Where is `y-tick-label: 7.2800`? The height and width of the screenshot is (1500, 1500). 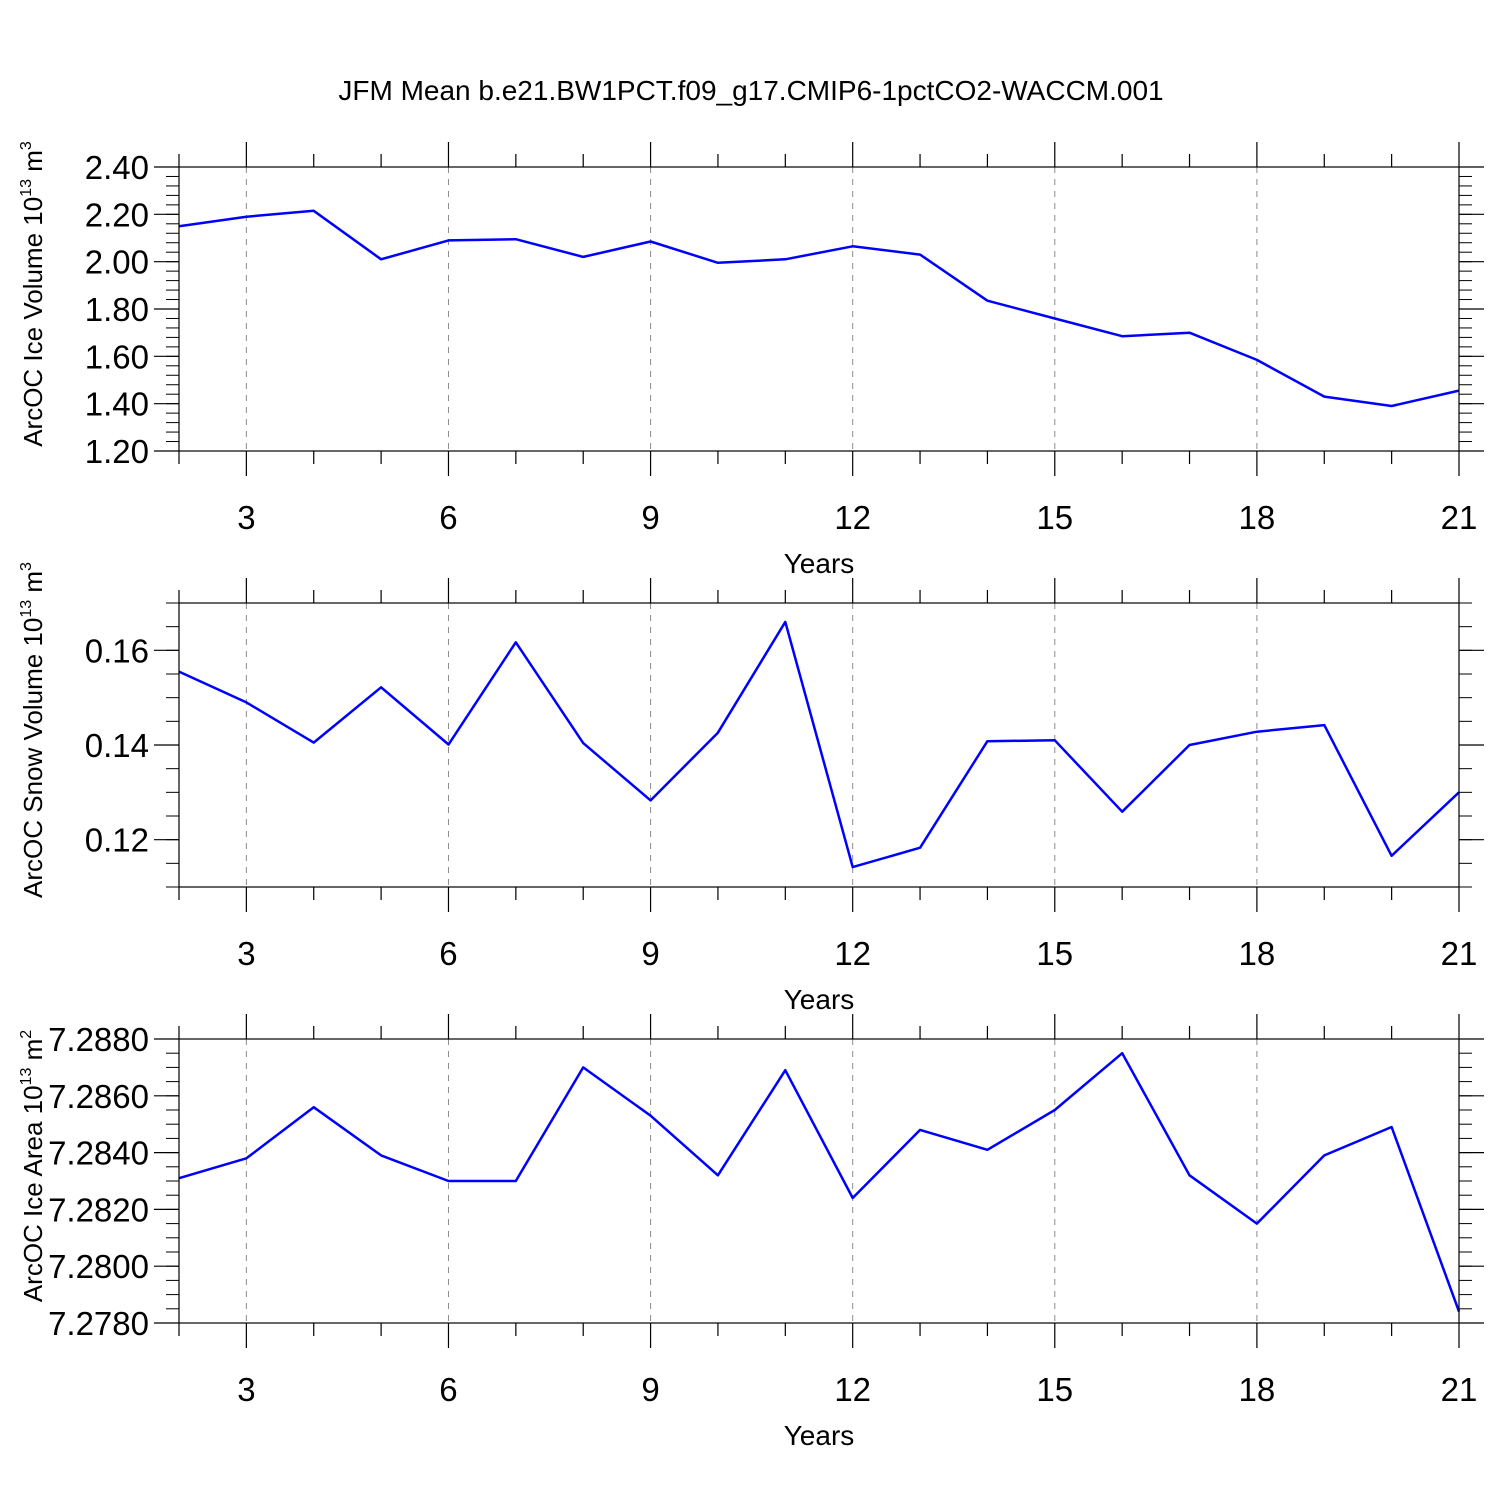
y-tick-label: 7.2800 is located at coordinates (98, 1266).